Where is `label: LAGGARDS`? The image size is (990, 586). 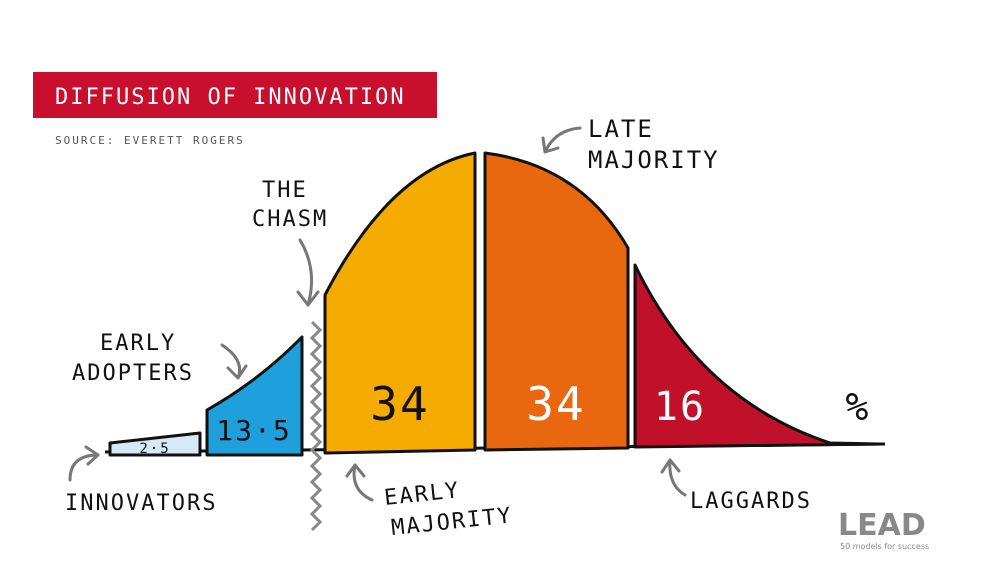
label: LAGGARDS is located at coordinates (751, 501).